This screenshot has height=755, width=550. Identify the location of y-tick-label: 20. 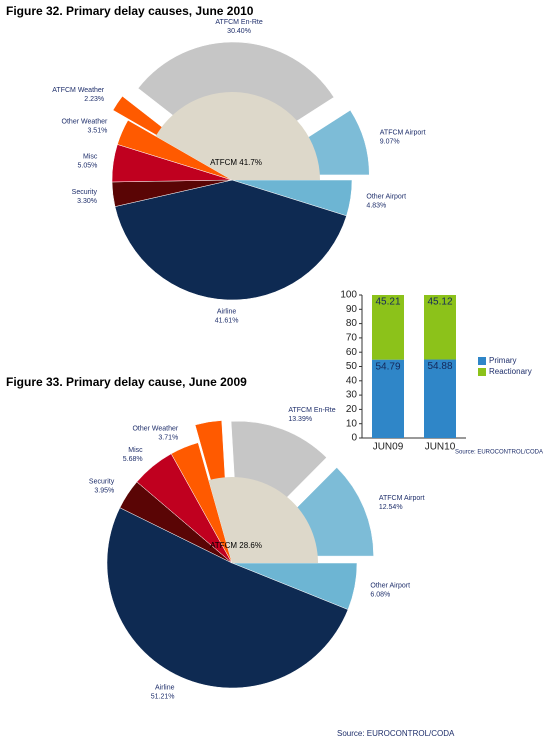
(352, 409).